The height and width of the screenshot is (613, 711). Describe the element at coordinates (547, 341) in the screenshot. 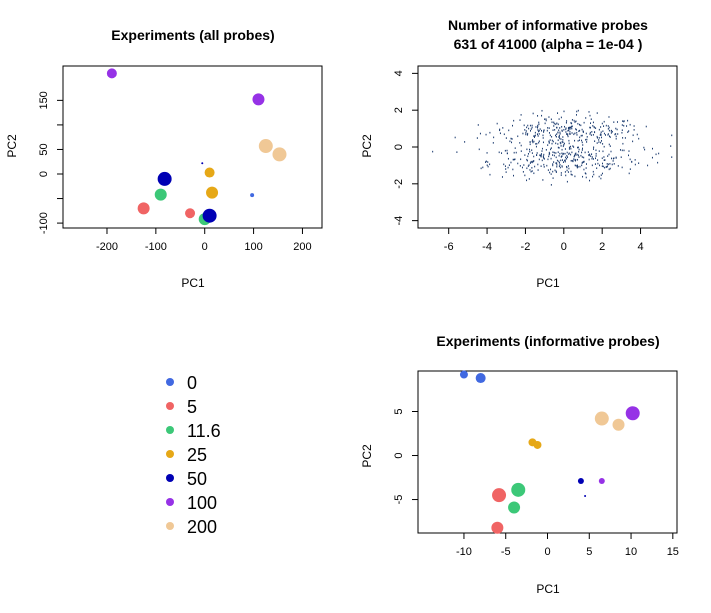

I see `panel3-title: Experiments (informative probes)` at that location.